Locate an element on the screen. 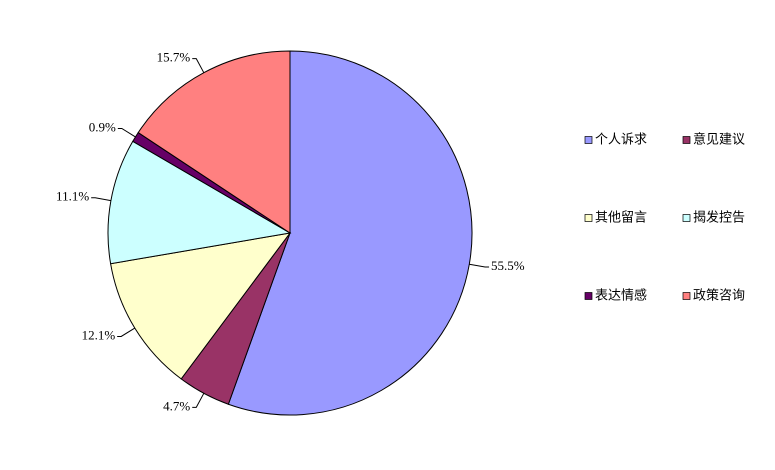  data-label: 4.7% is located at coordinates (176, 405).